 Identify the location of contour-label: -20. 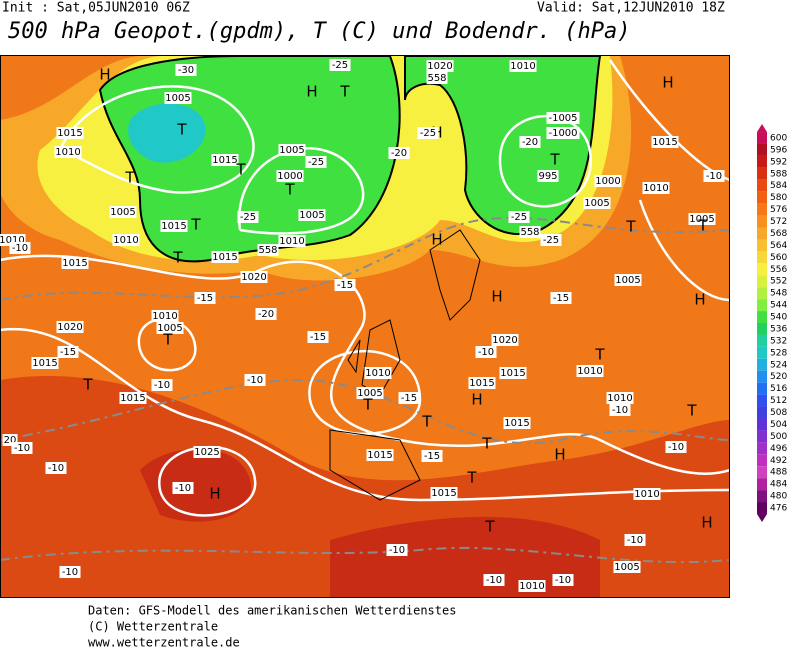
(530, 142).